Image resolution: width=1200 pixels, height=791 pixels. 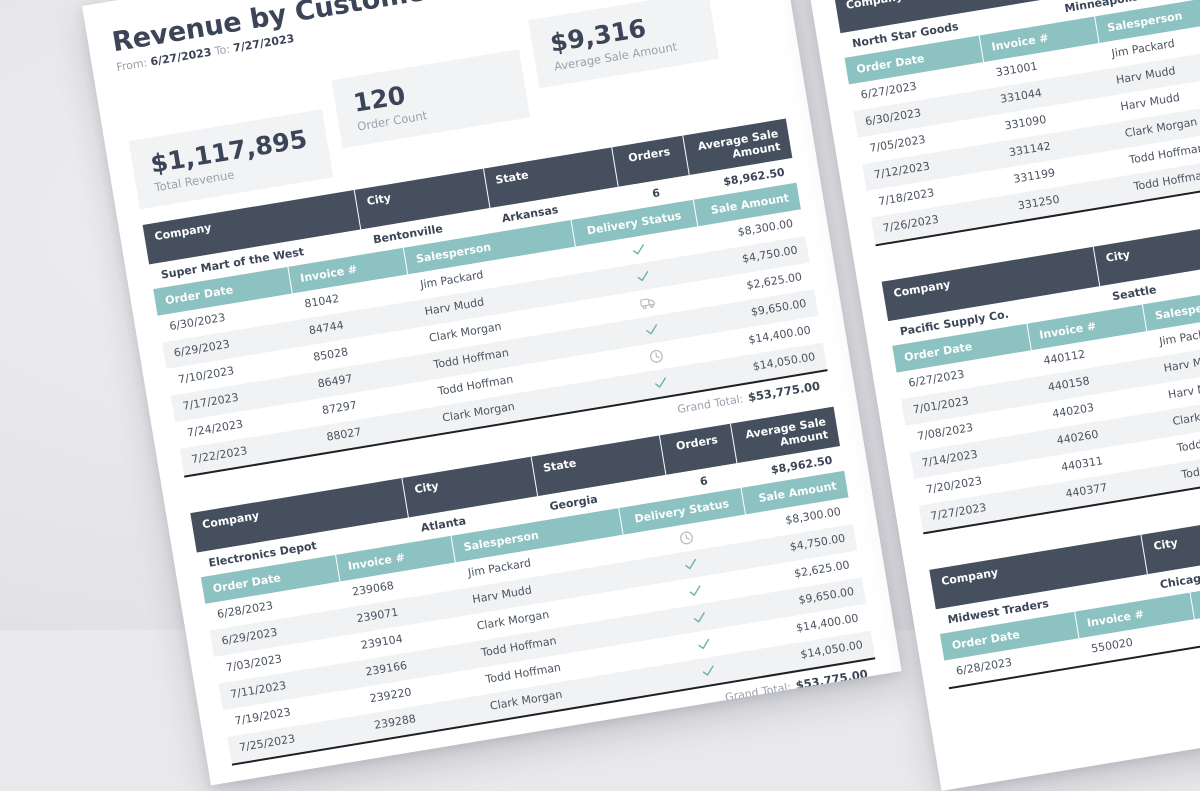 I want to click on table-row: 6/29/2023 239071 Harv Mudd $4,750.00, so click(x=533, y=591).